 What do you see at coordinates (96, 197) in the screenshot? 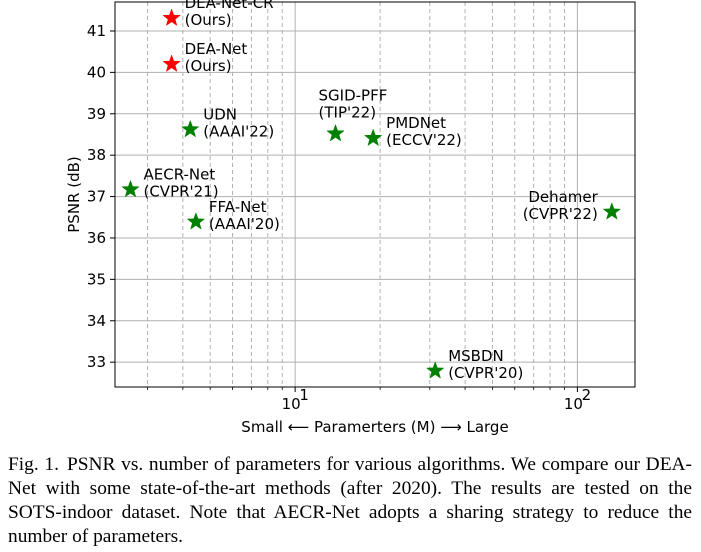
I see `y-tick-label: 37` at bounding box center [96, 197].